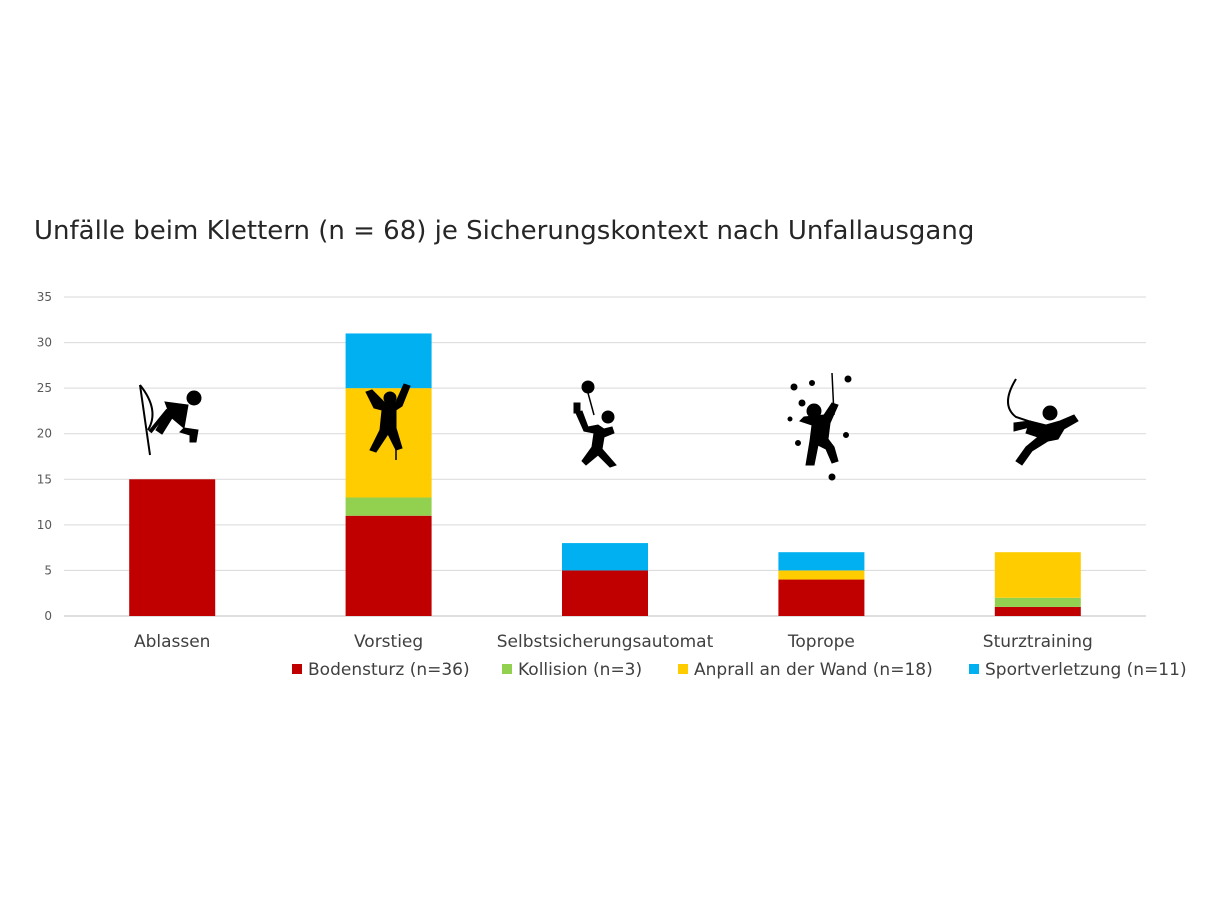  What do you see at coordinates (170, 420) in the screenshot?
I see `lowering-climber-icon` at bounding box center [170, 420].